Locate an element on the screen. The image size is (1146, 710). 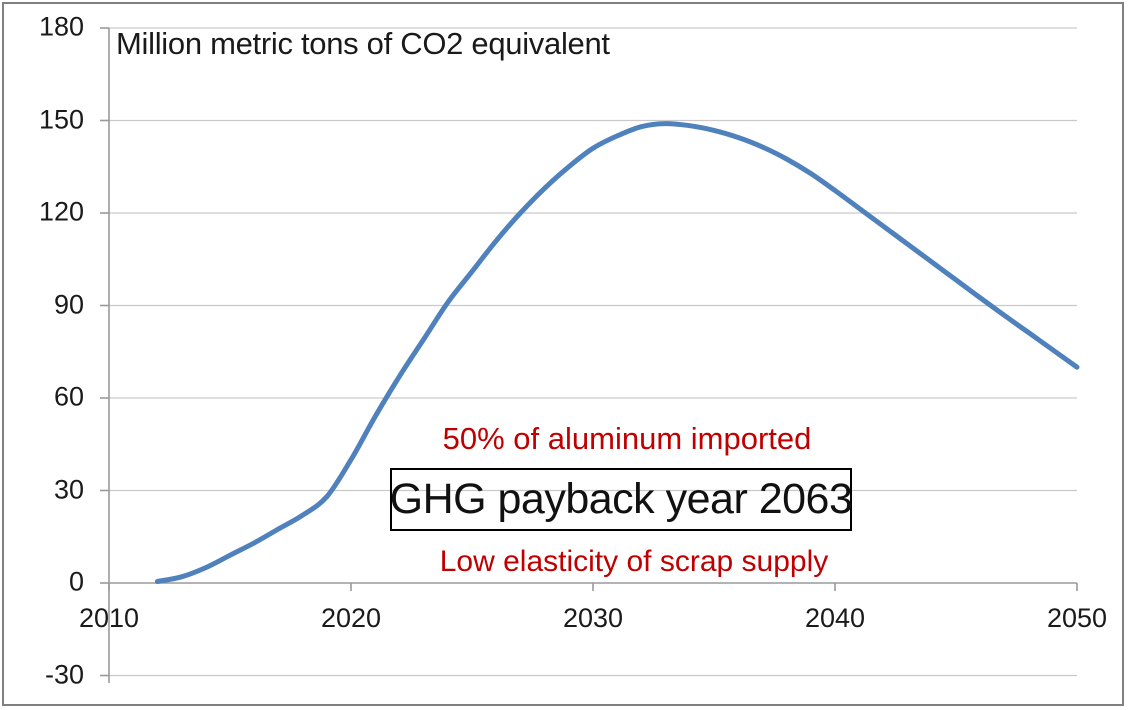
x-tick-label: 2030 is located at coordinates (593, 618).